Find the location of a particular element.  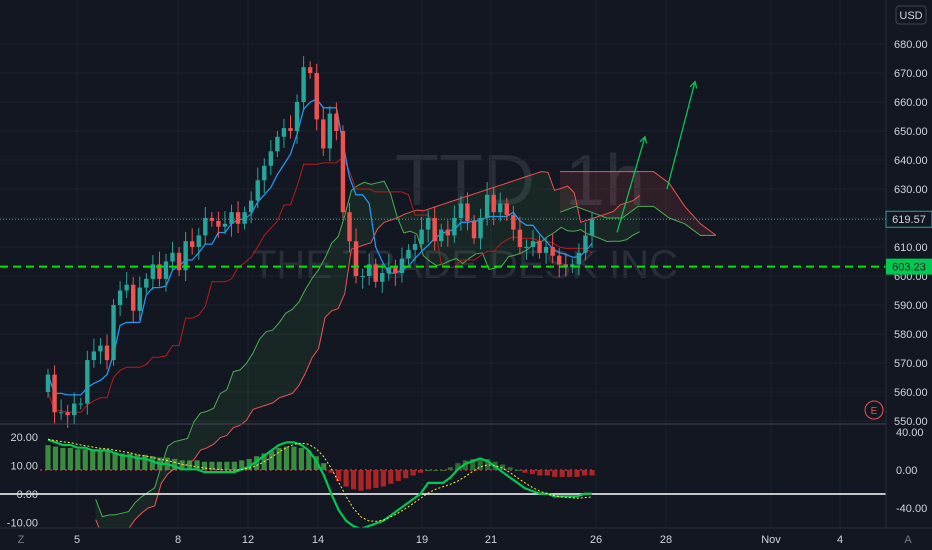

oscillator-tick-label: -40.00 is located at coordinates (911, 509).